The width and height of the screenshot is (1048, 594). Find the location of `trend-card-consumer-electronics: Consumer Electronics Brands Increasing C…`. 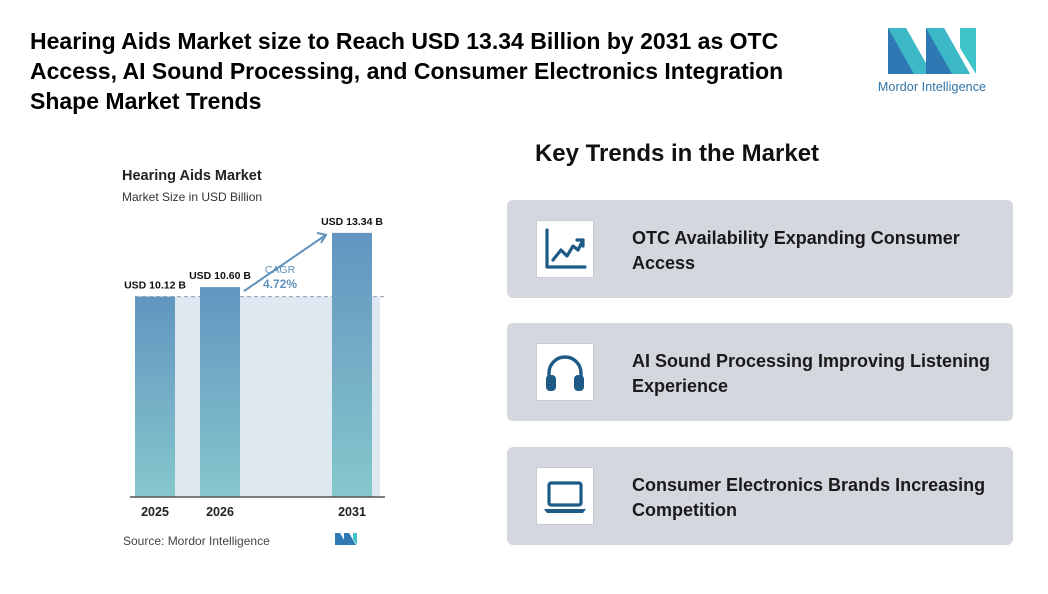

trend-card-consumer-electronics: Consumer Electronics Brands Increasing C… is located at coordinates (760, 496).